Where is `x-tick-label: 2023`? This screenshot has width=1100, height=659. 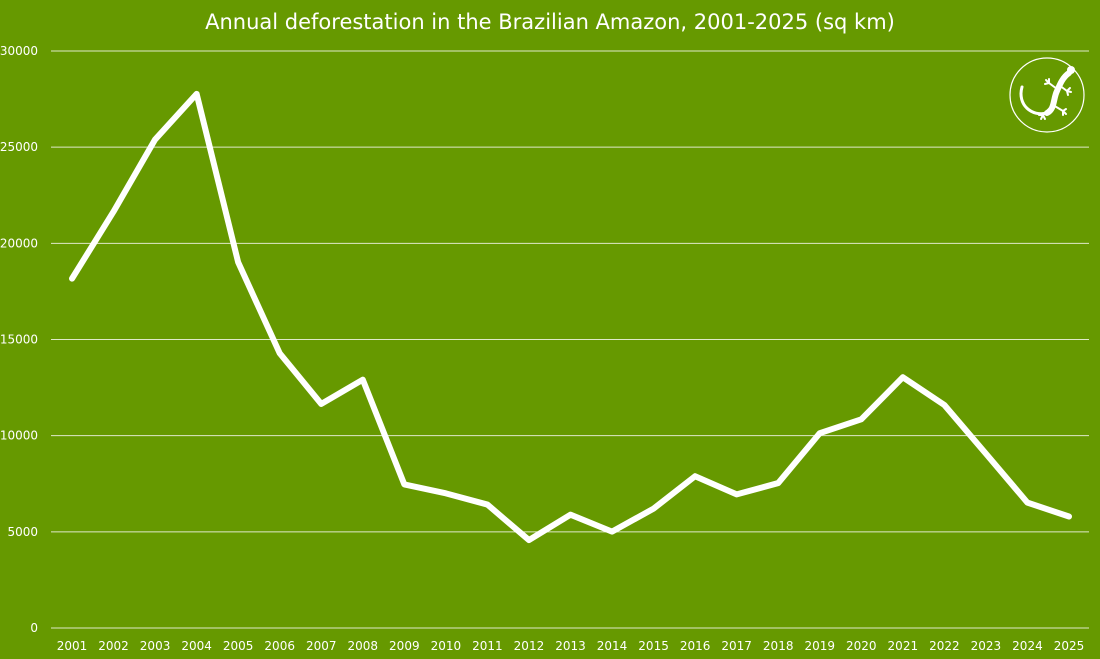 x-tick-label: 2023 is located at coordinates (986, 646).